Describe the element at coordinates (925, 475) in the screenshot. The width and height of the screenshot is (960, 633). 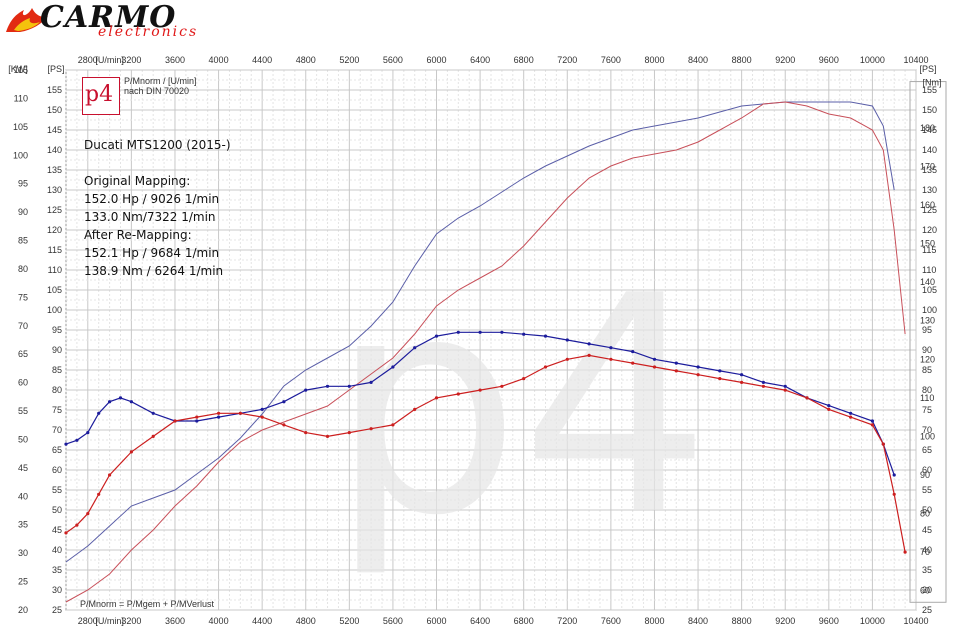
I see `nm-tick-label: 90` at that location.